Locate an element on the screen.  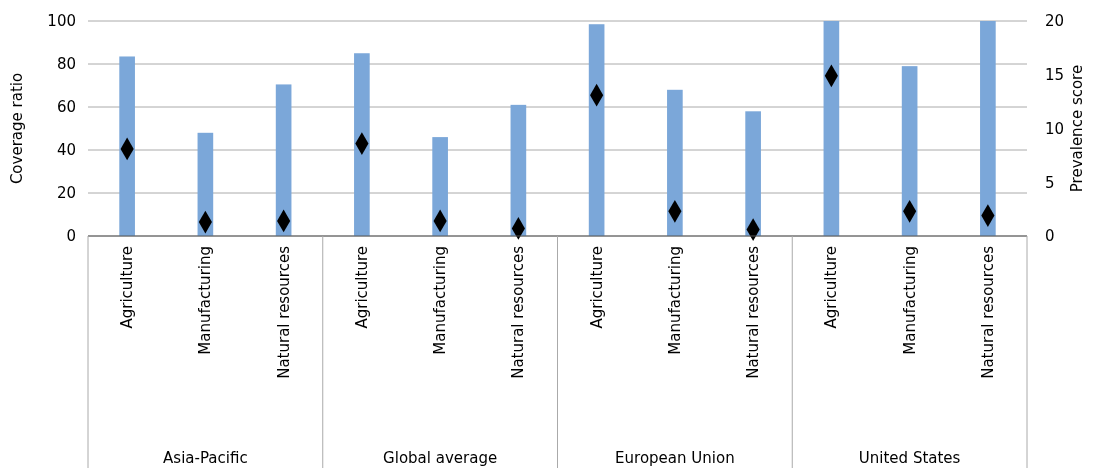
y-tick-label: 20 is located at coordinates (66, 193).